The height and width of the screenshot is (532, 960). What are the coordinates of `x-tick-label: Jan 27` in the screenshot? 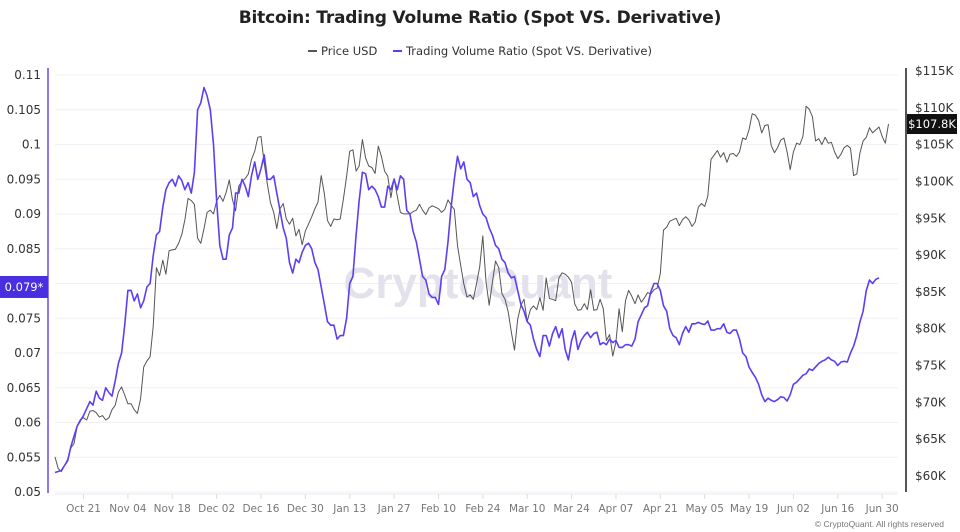 It's located at (394, 509).